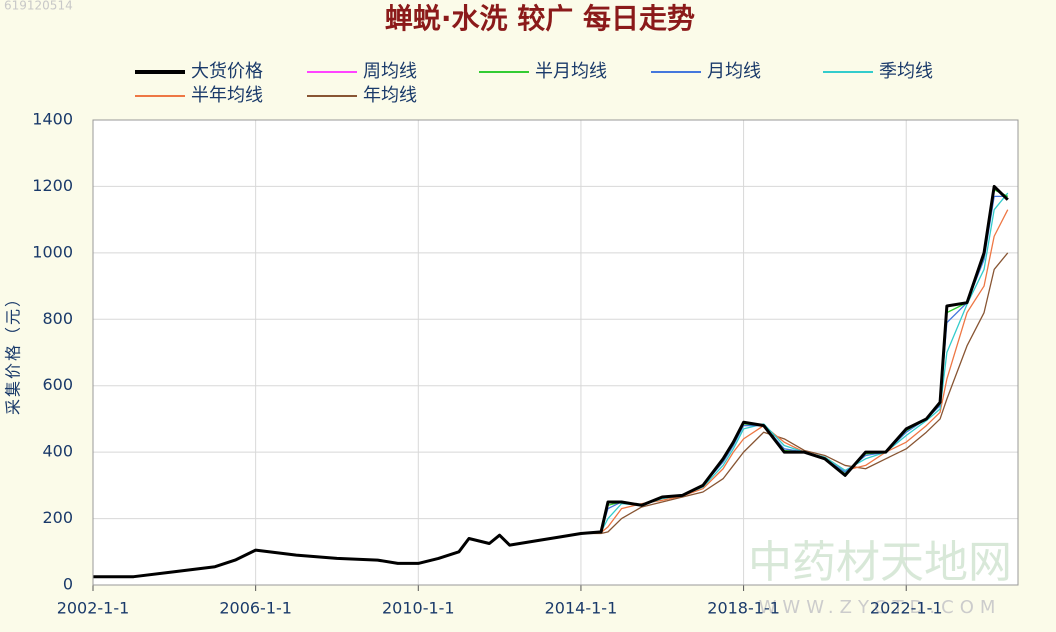 The image size is (1056, 632). I want to click on legend-label: 月均线, so click(734, 71).